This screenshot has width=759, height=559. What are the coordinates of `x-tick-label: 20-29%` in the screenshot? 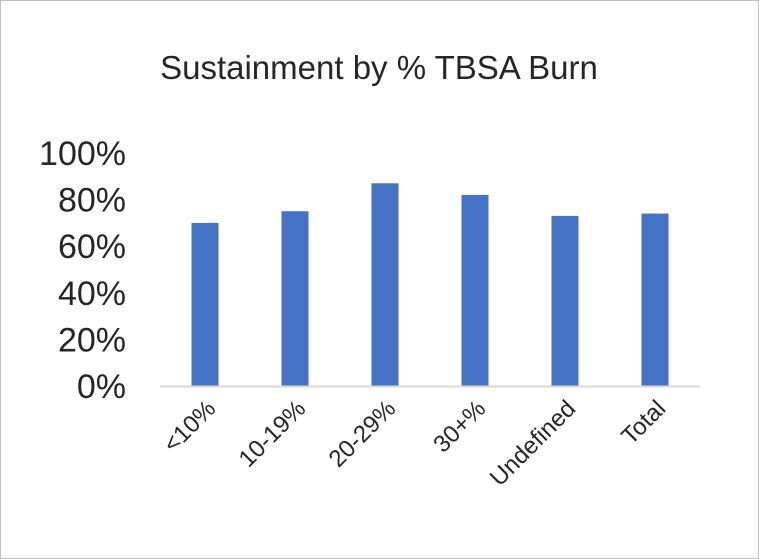 It's located at (363, 434).